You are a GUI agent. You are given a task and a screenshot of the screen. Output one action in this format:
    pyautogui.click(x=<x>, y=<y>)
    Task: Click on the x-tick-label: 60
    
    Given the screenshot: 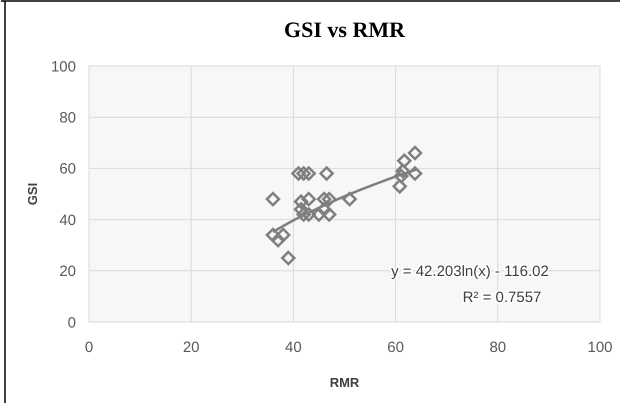 What is the action you would take?
    pyautogui.click(x=395, y=347)
    